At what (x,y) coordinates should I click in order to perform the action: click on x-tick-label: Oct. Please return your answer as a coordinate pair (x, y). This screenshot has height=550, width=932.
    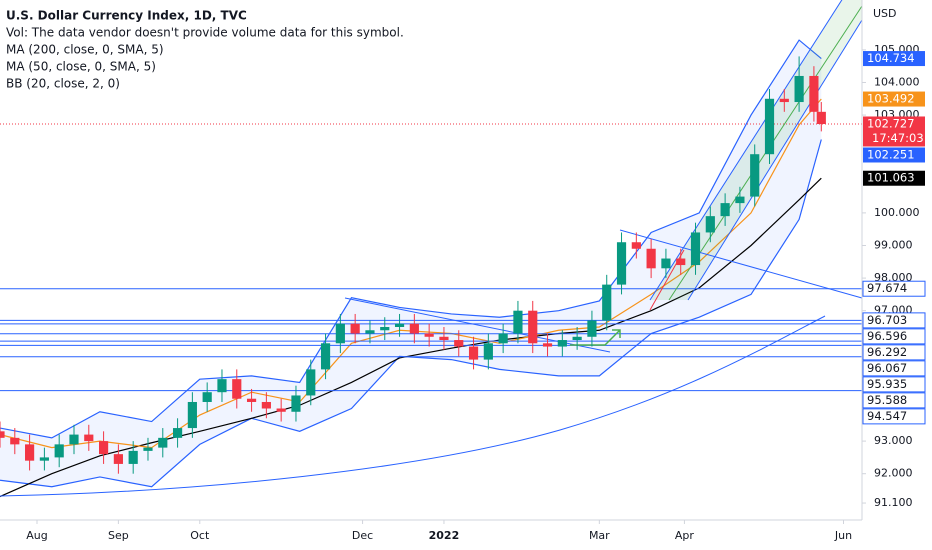
    Looking at the image, I should click on (200, 535).